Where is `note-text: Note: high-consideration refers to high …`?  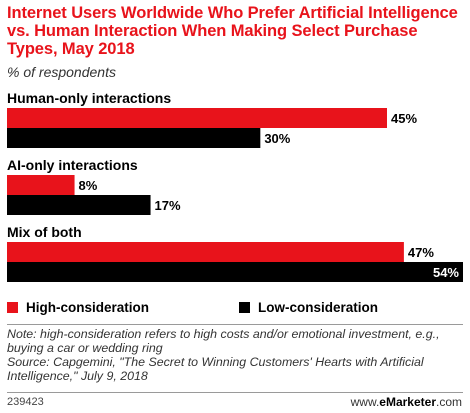
note-text: Note: high-consideration refers to high … is located at coordinates (223, 341).